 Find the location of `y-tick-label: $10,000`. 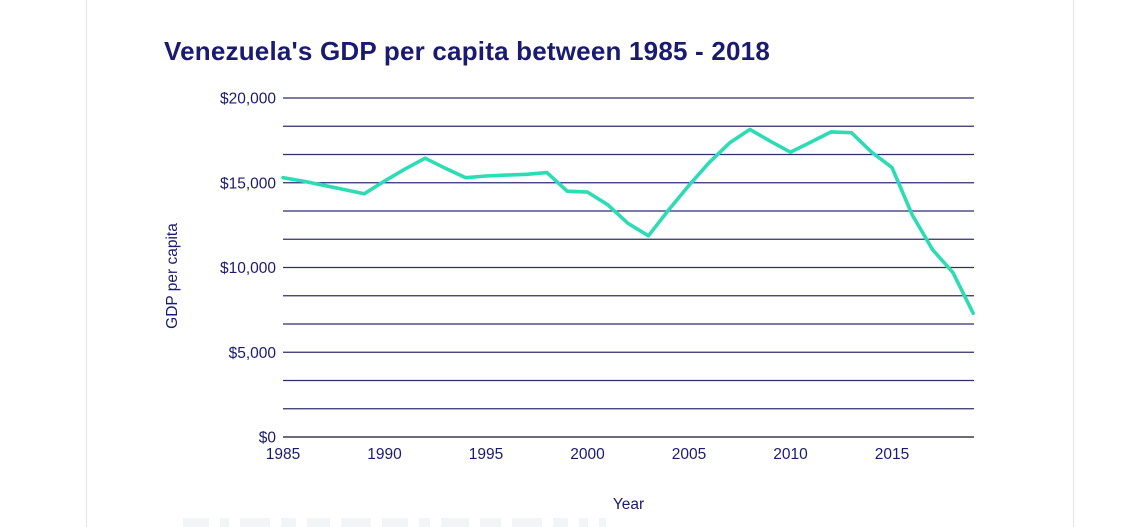

y-tick-label: $10,000 is located at coordinates (248, 268).